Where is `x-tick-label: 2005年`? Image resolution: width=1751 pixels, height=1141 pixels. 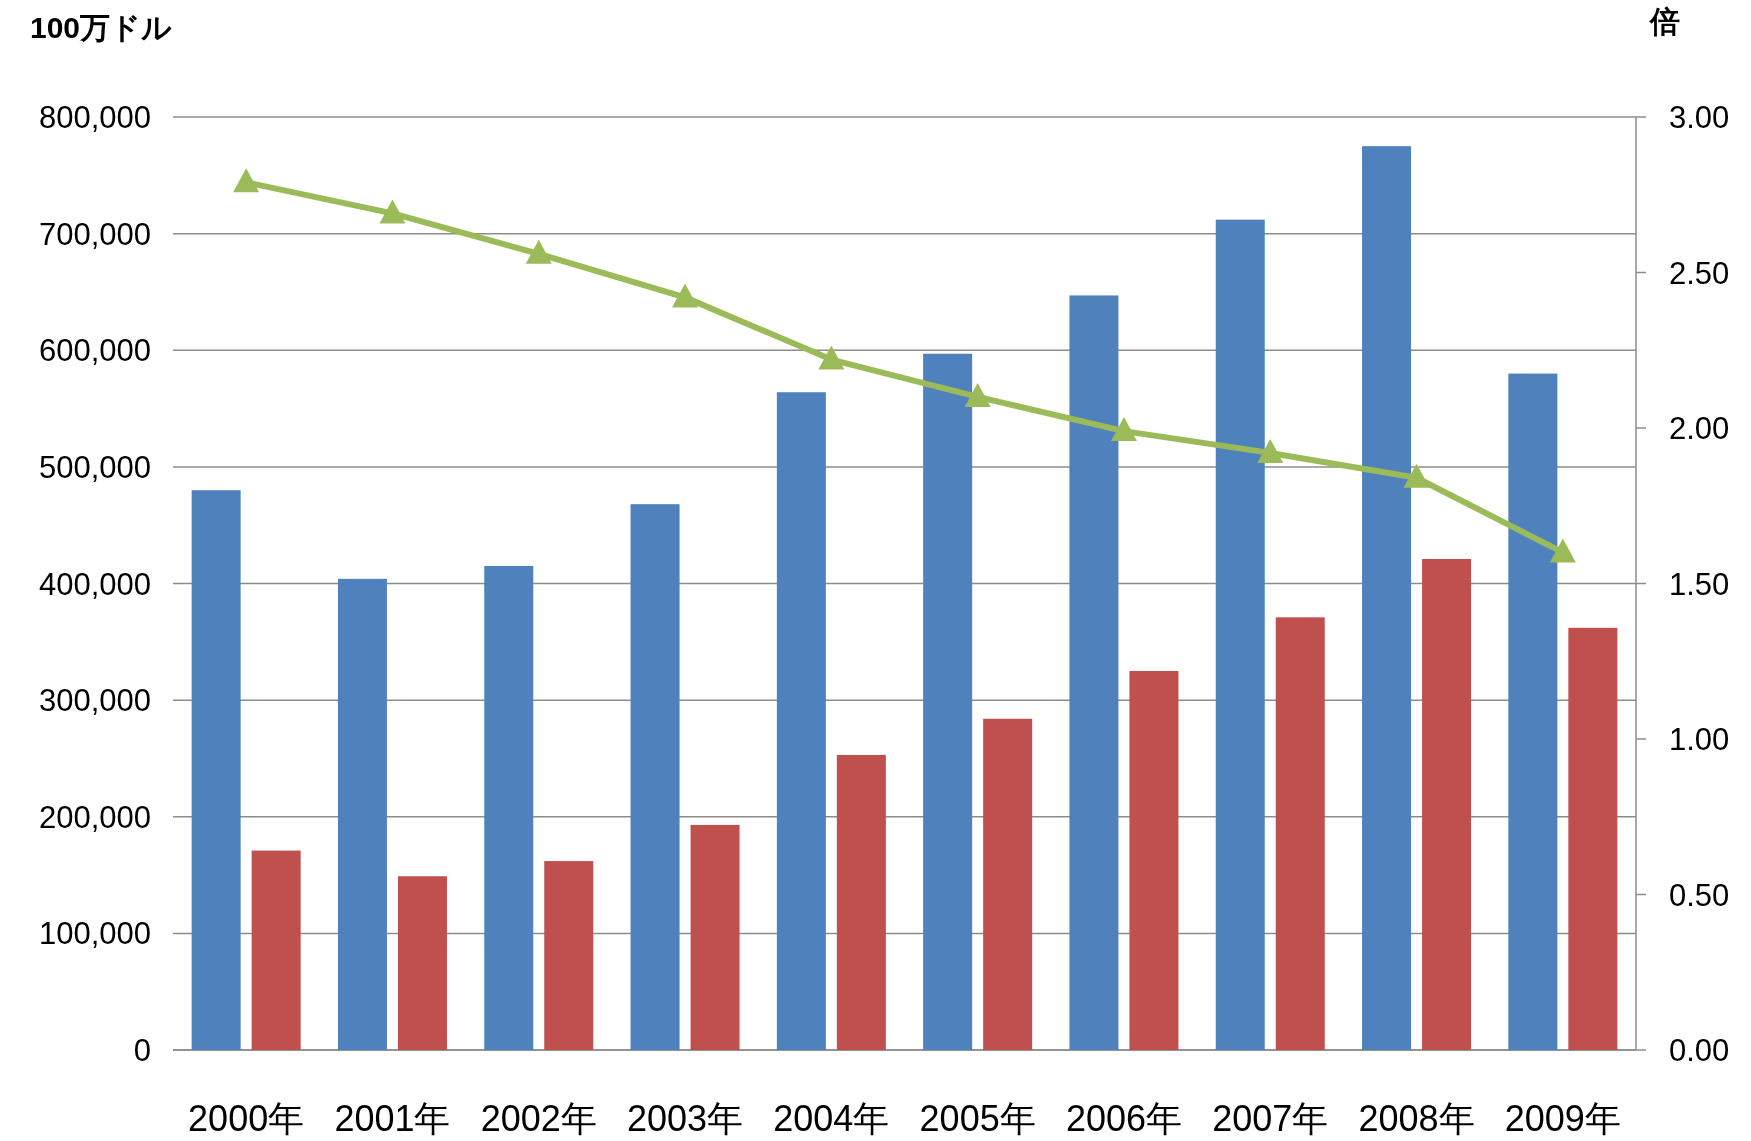
x-tick-label: 2005年 is located at coordinates (977, 1118).